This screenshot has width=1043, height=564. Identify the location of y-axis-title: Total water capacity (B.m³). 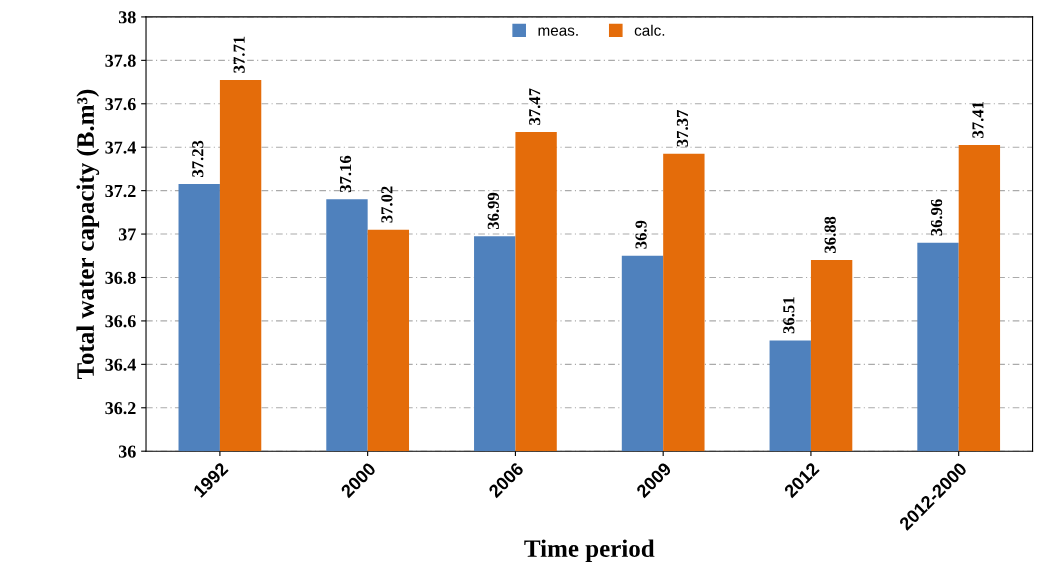
(88, 234).